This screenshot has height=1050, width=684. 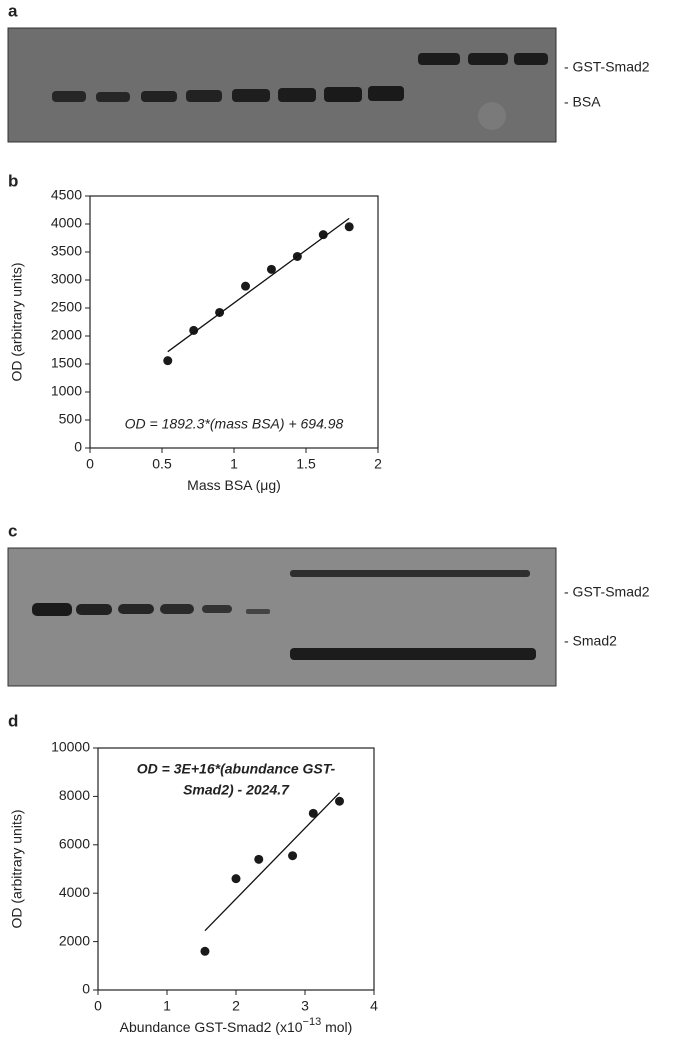 What do you see at coordinates (236, 790) in the screenshot?
I see `annotation: Smad2) - 2024.7` at bounding box center [236, 790].